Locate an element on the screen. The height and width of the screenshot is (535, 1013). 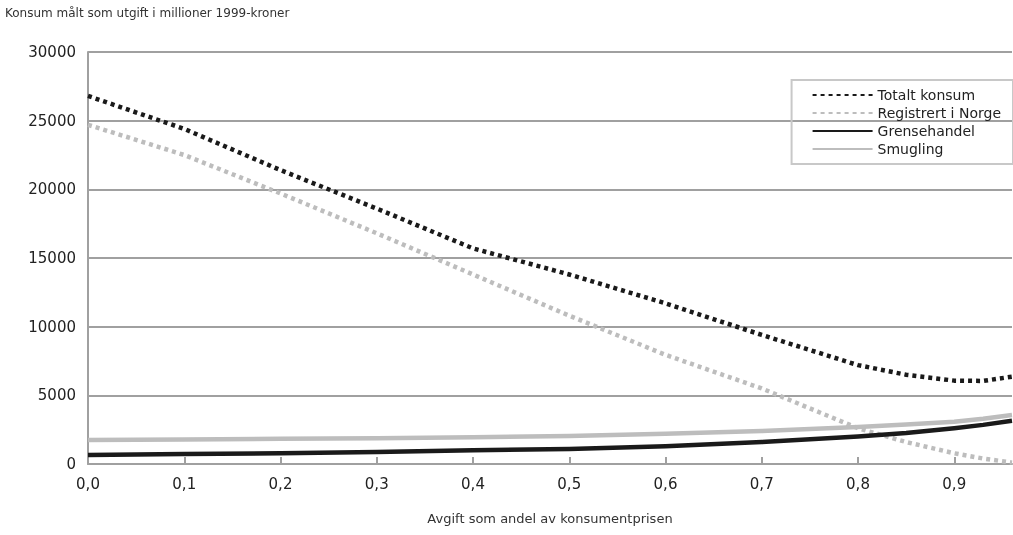
x-tick-label: 0,1 is located at coordinates (184, 483).